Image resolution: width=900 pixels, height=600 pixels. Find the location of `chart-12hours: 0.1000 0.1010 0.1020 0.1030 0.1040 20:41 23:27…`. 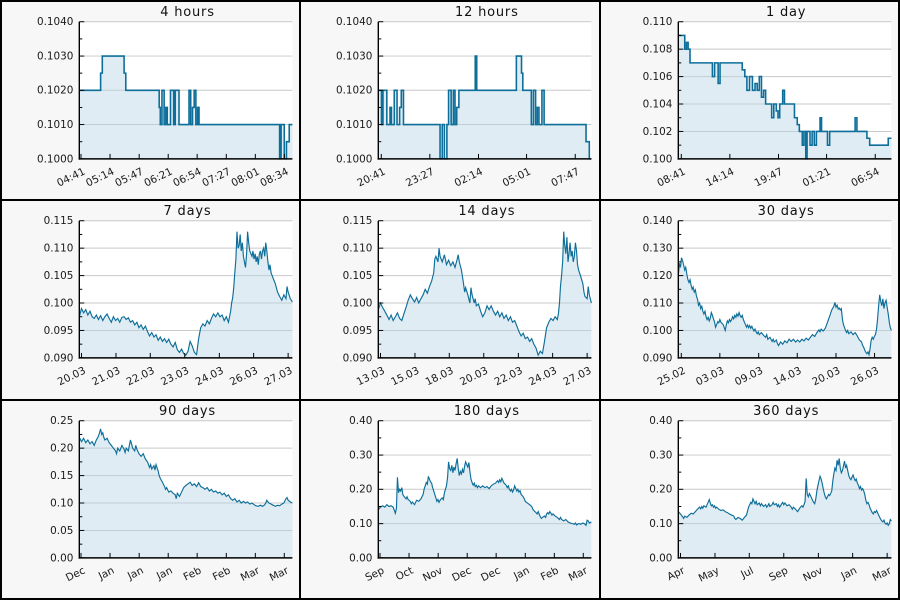

chart-12hours: 0.1000 0.1010 0.1020 0.1030 0.1040 20:41 23:27… is located at coordinates (464, 103).